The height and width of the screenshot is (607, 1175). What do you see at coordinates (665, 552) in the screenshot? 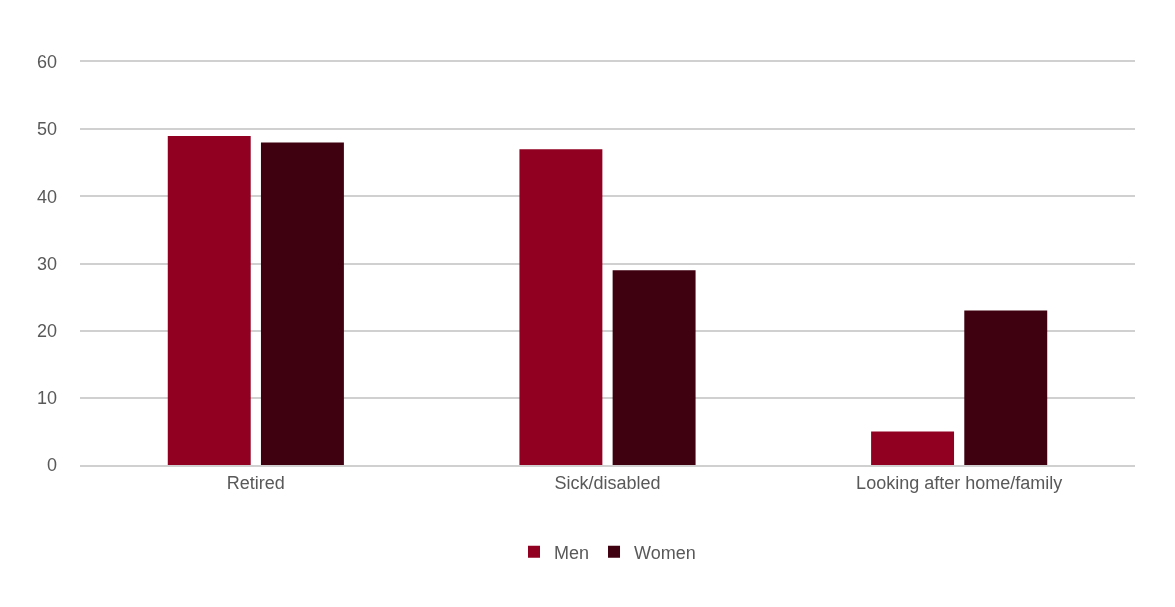
I see `legend-label: Women` at bounding box center [665, 552].